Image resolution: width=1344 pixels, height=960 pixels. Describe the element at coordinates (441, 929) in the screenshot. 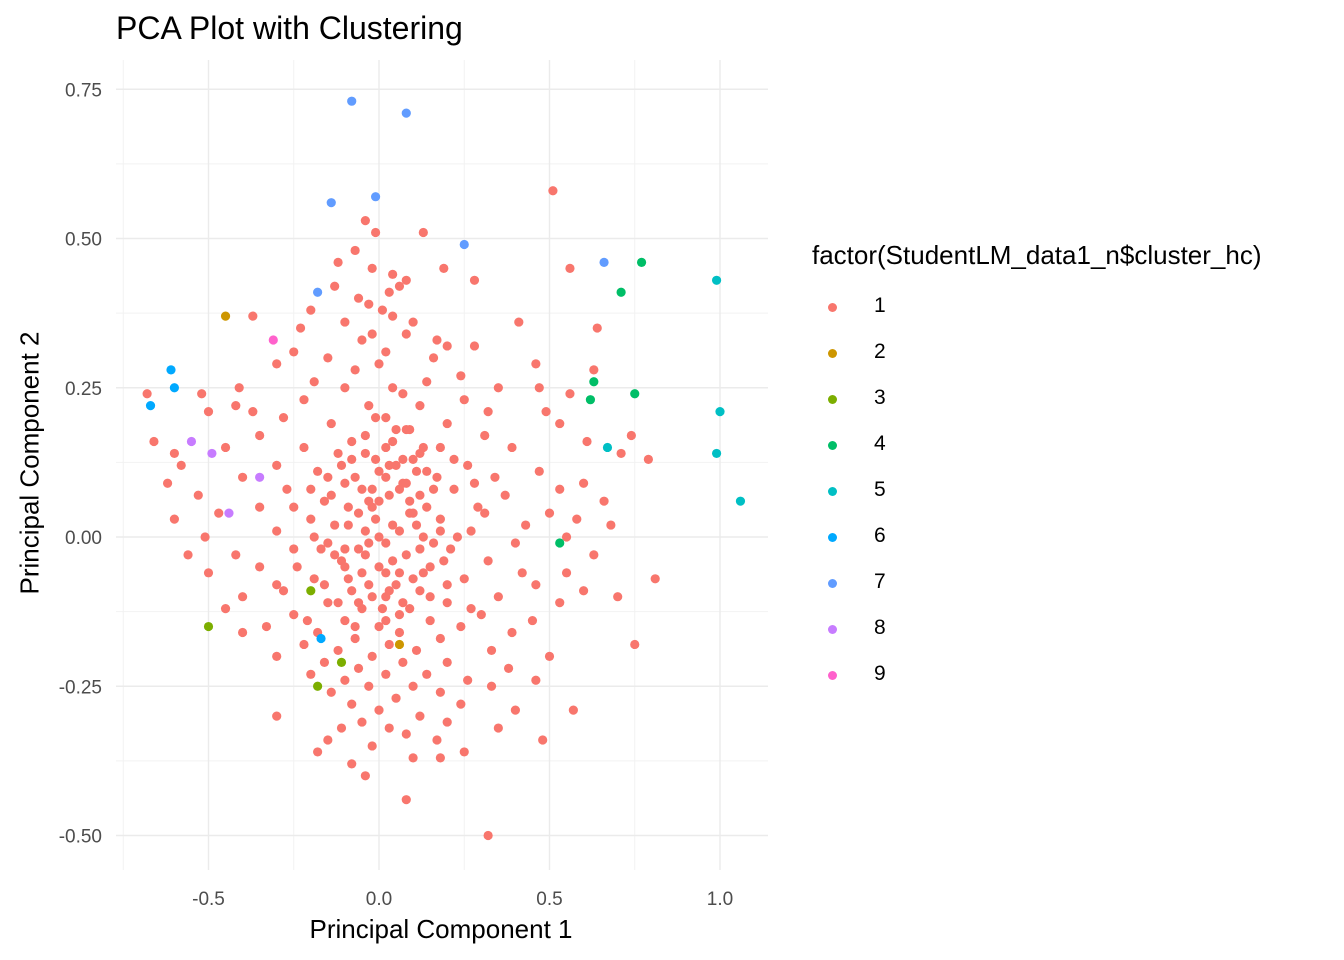

I see `x-axis-title: Principal Component 1` at that location.